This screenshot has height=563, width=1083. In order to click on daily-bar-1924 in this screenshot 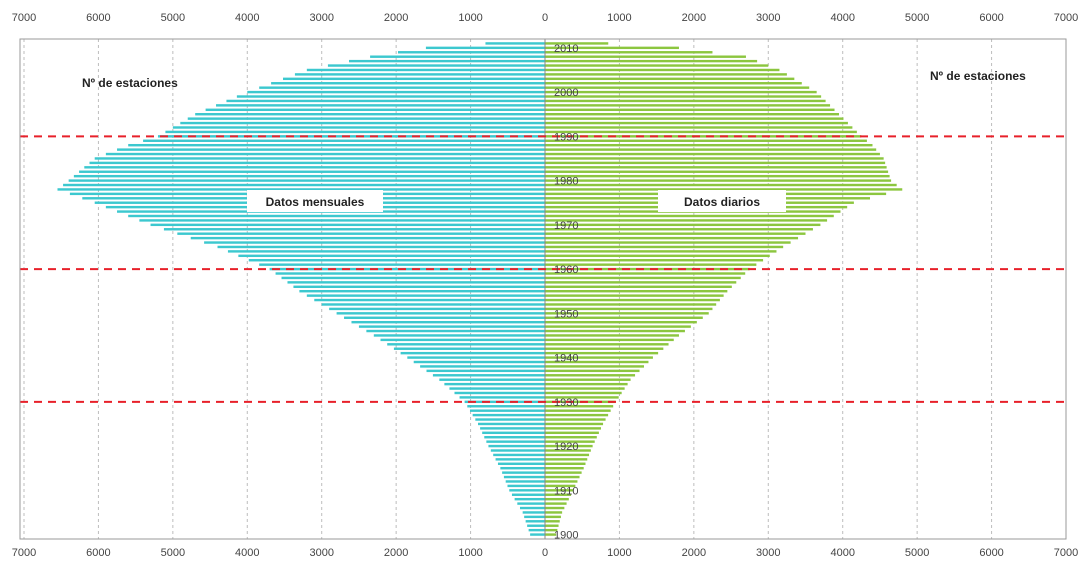, I will do `click(573, 428)`.